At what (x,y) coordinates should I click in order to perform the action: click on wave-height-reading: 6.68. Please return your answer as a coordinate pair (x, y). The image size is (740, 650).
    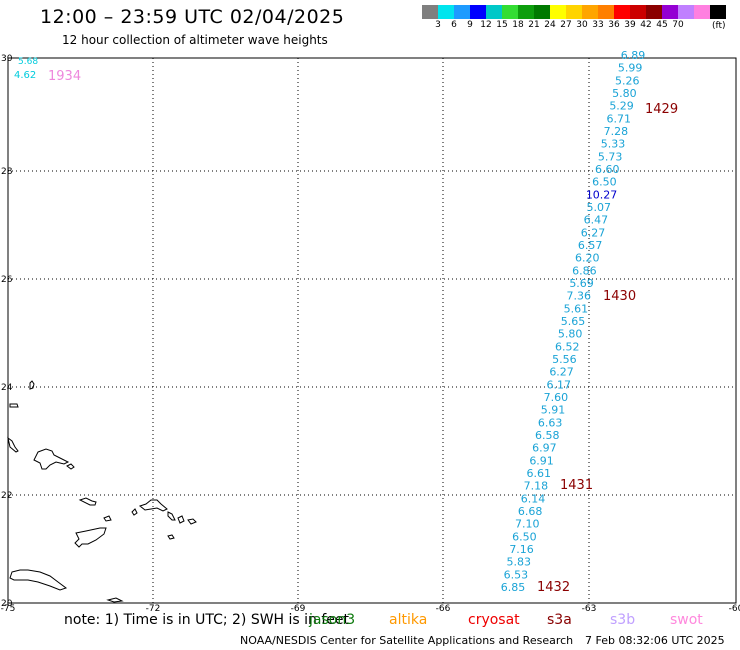
    Looking at the image, I should click on (530, 511).